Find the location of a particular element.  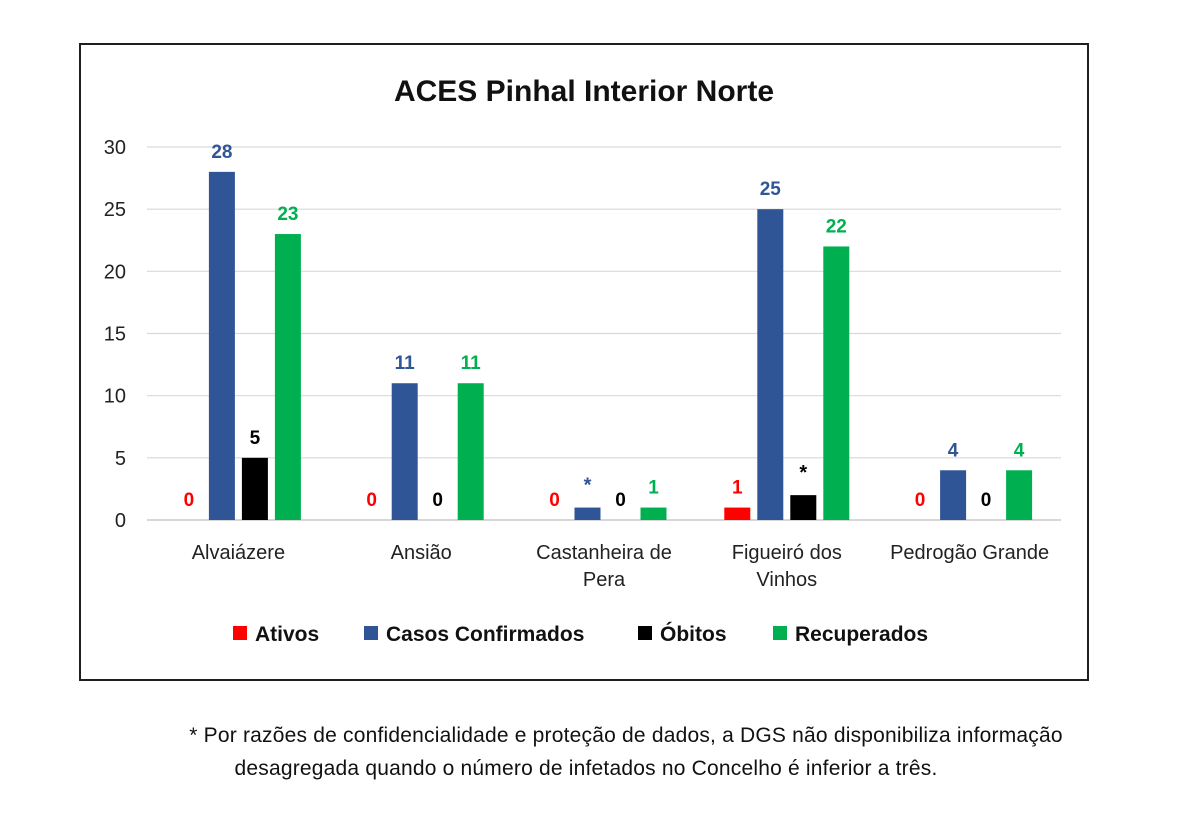

x-category-label: Alvaiázere is located at coordinates (238, 553).